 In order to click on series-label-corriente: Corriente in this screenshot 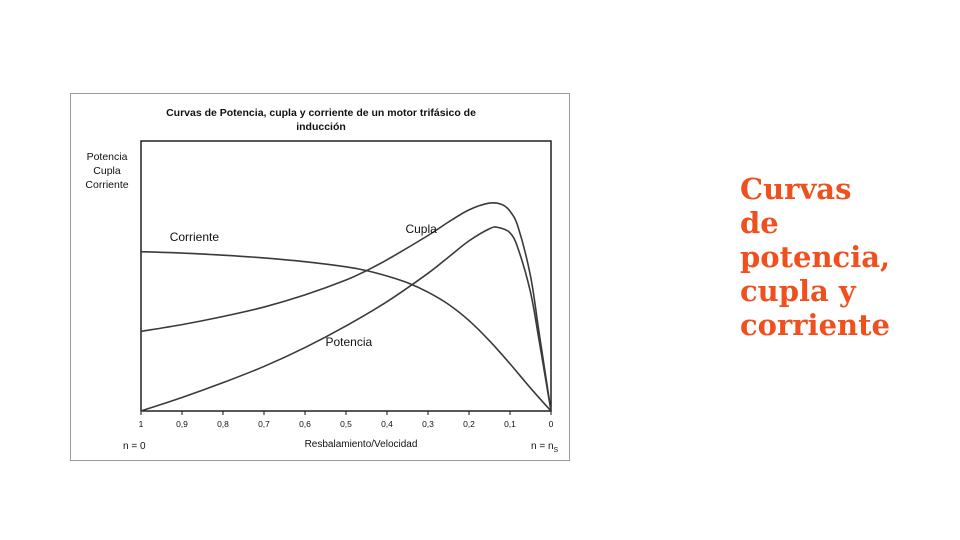, I will do `click(195, 237)`.